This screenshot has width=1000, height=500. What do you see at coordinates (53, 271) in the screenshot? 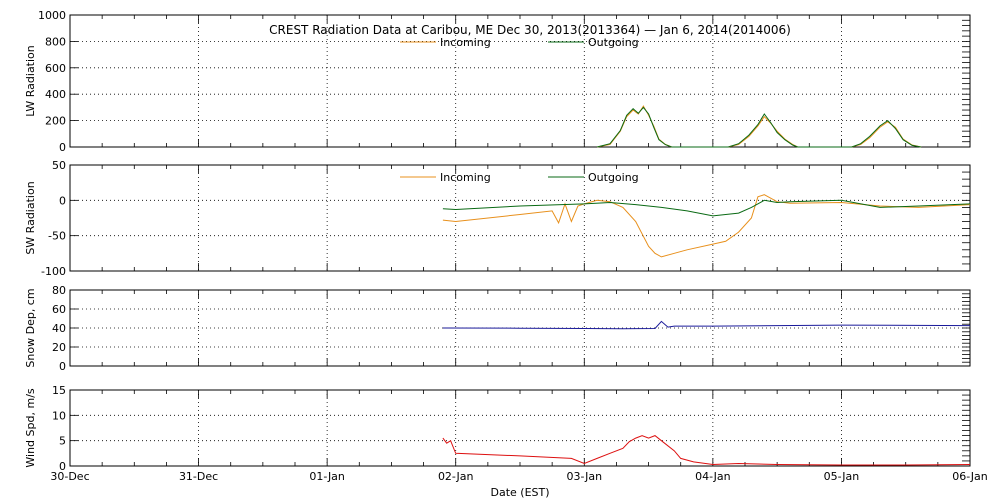
I see `panel-2-ytick-label: -100` at bounding box center [53, 271].